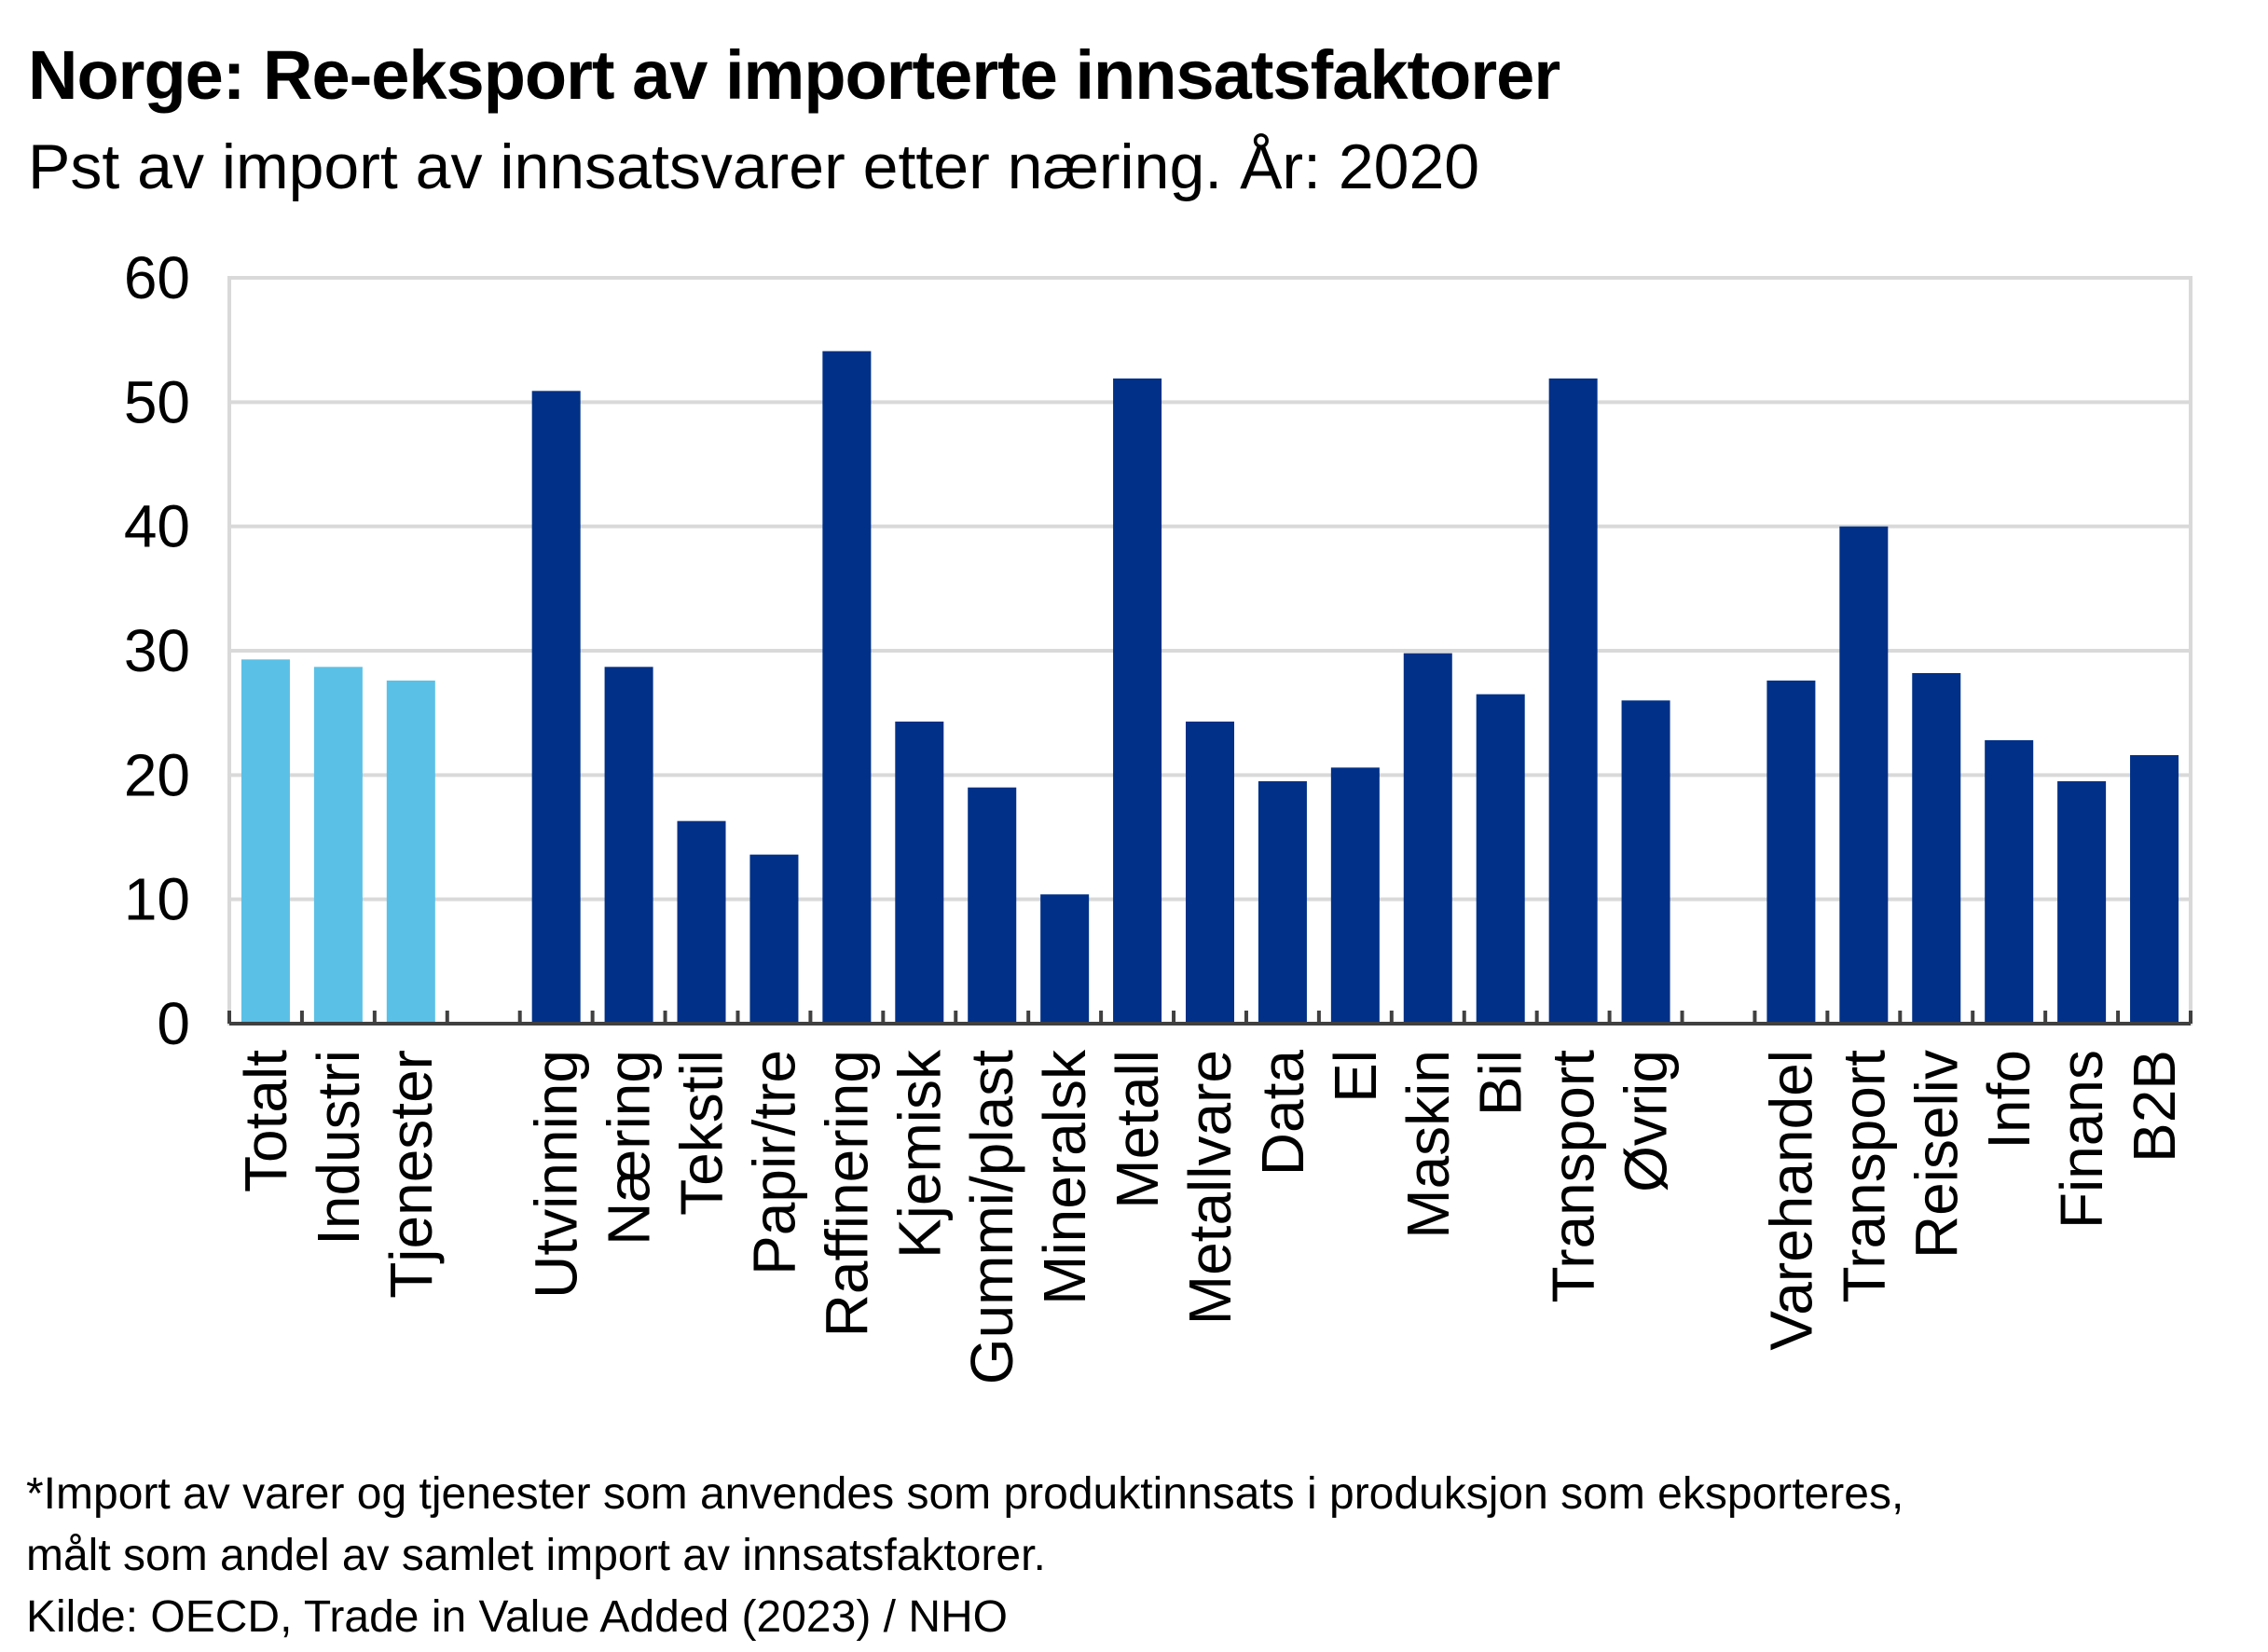 Image resolution: width=2268 pixels, height=1652 pixels. Describe the element at coordinates (1501, 1083) in the screenshot. I see `x-category-label: Bil` at that location.